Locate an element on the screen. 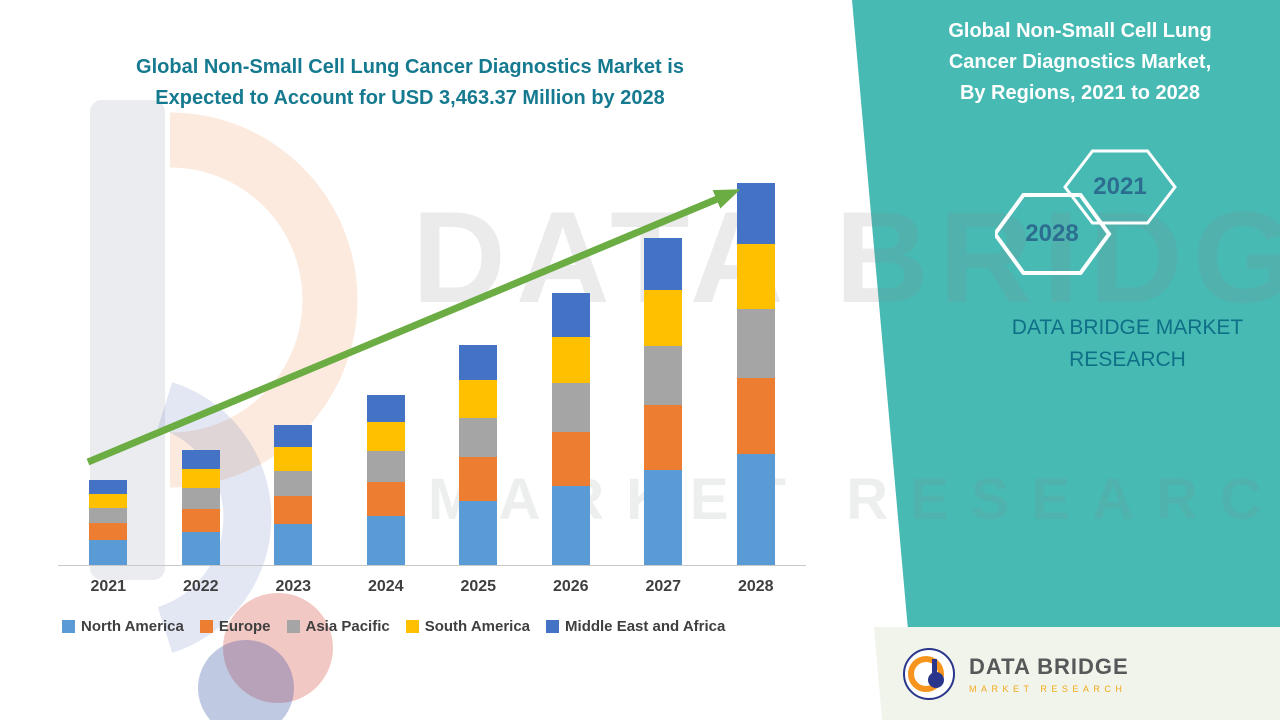 This screenshot has width=1280, height=720. x-axis-label-2021: 2021 is located at coordinates (108, 586).